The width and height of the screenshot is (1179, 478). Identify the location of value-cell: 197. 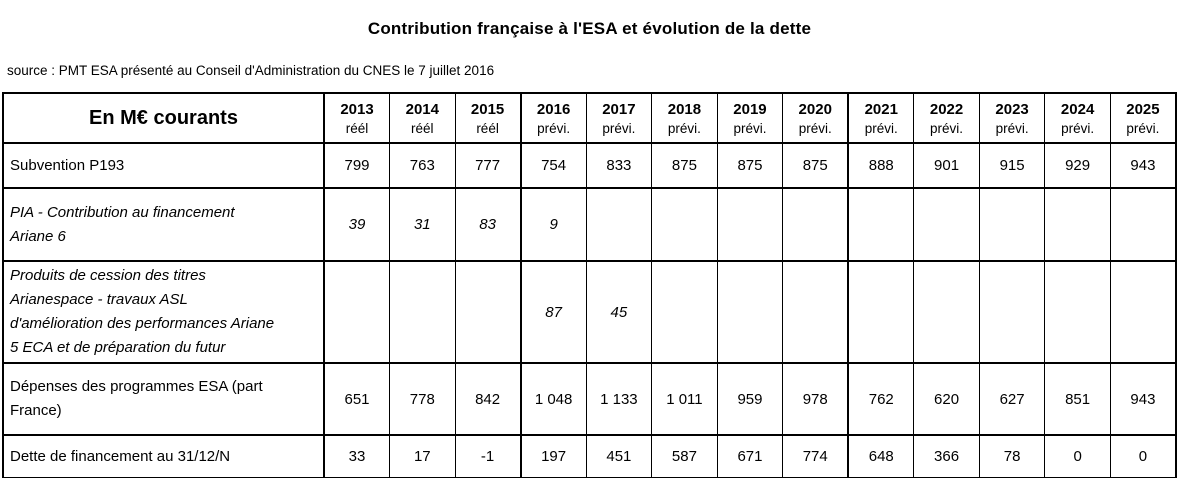
(553, 456).